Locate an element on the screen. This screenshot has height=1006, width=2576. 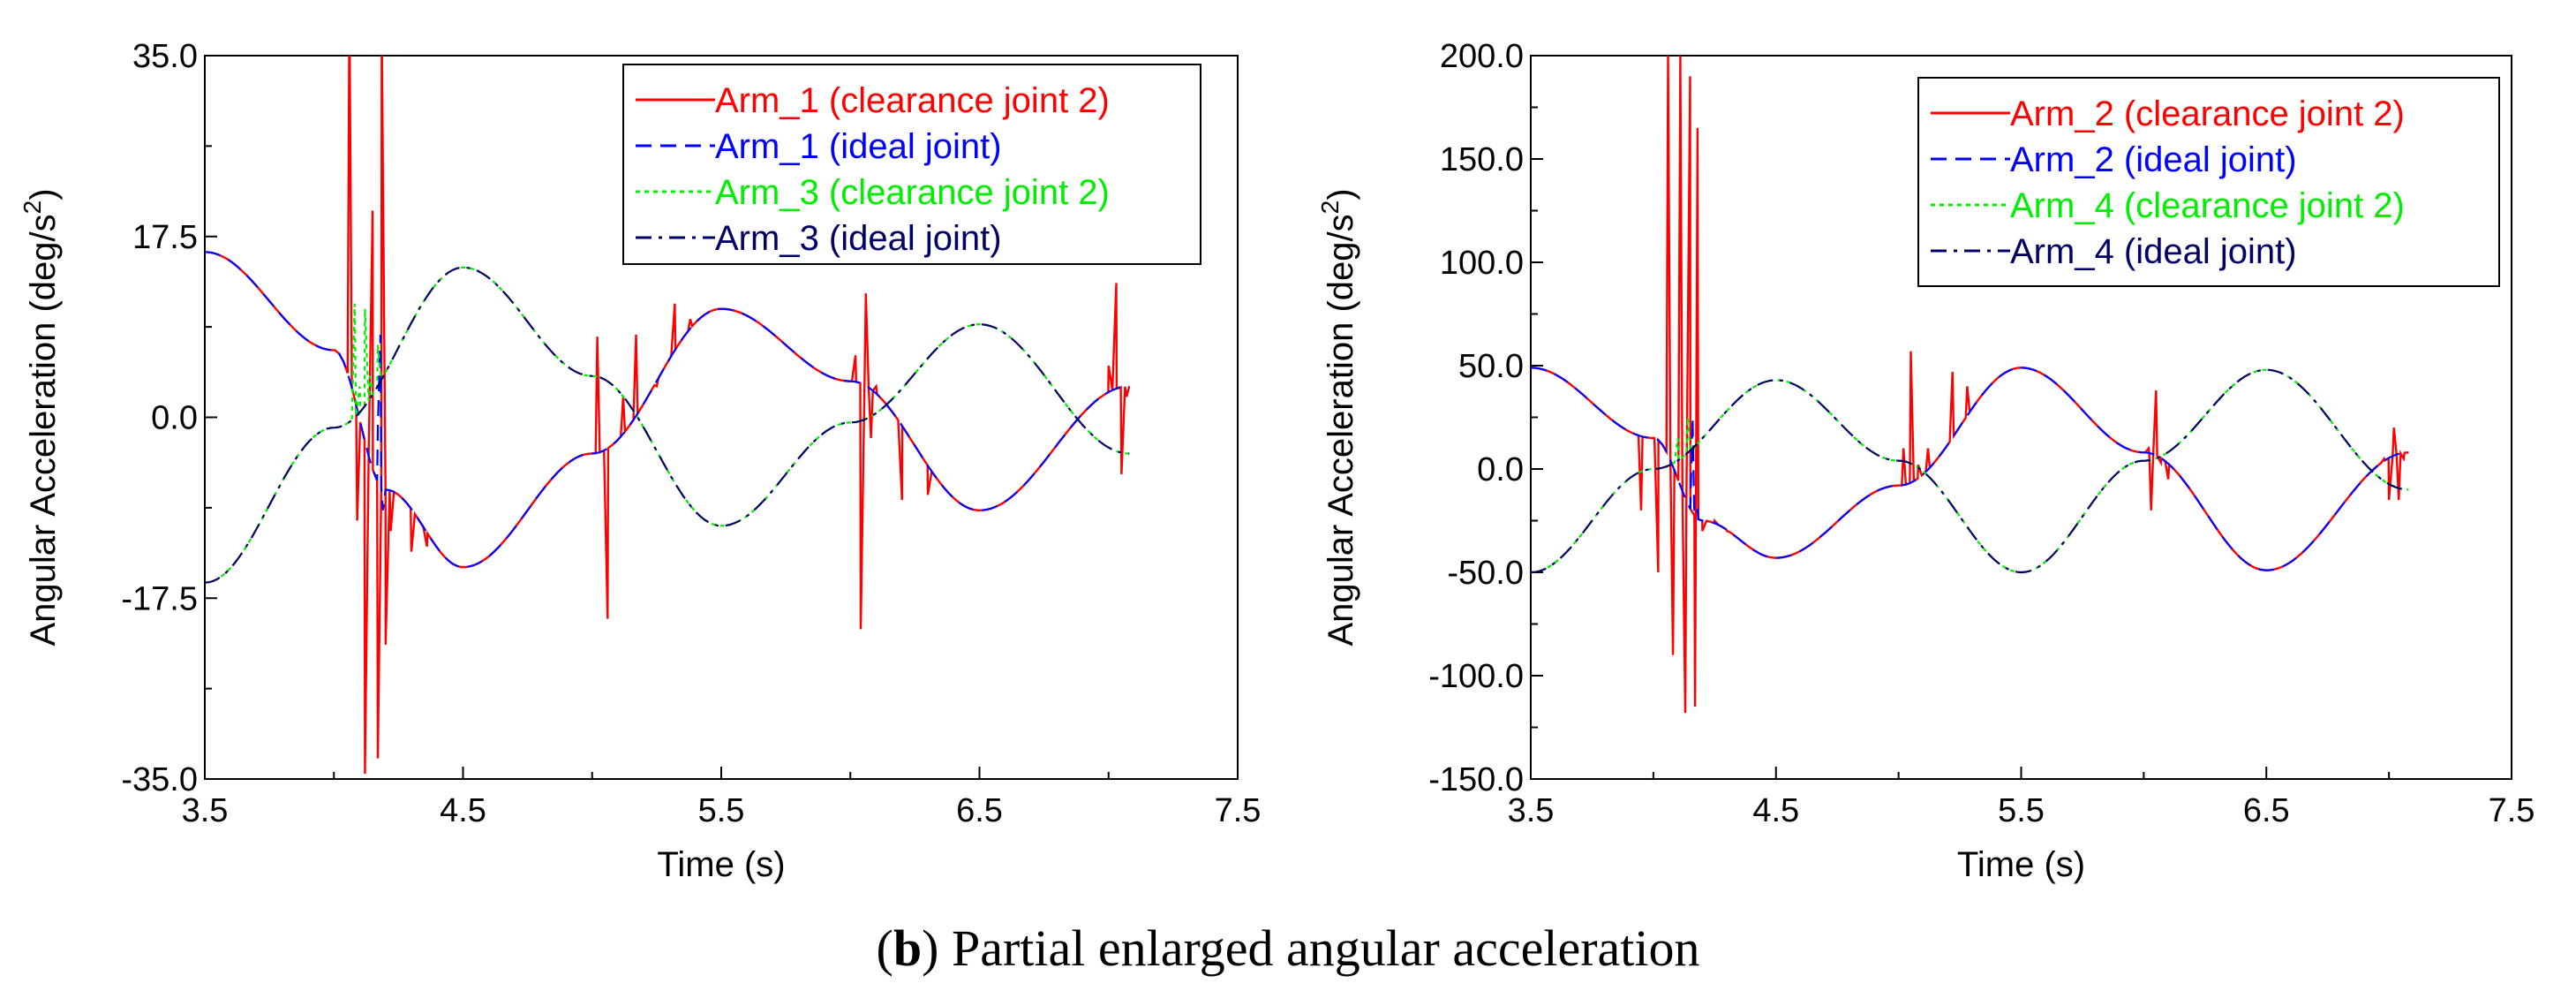
legend-label: Arm_1 (ideal joint) is located at coordinates (859, 147).